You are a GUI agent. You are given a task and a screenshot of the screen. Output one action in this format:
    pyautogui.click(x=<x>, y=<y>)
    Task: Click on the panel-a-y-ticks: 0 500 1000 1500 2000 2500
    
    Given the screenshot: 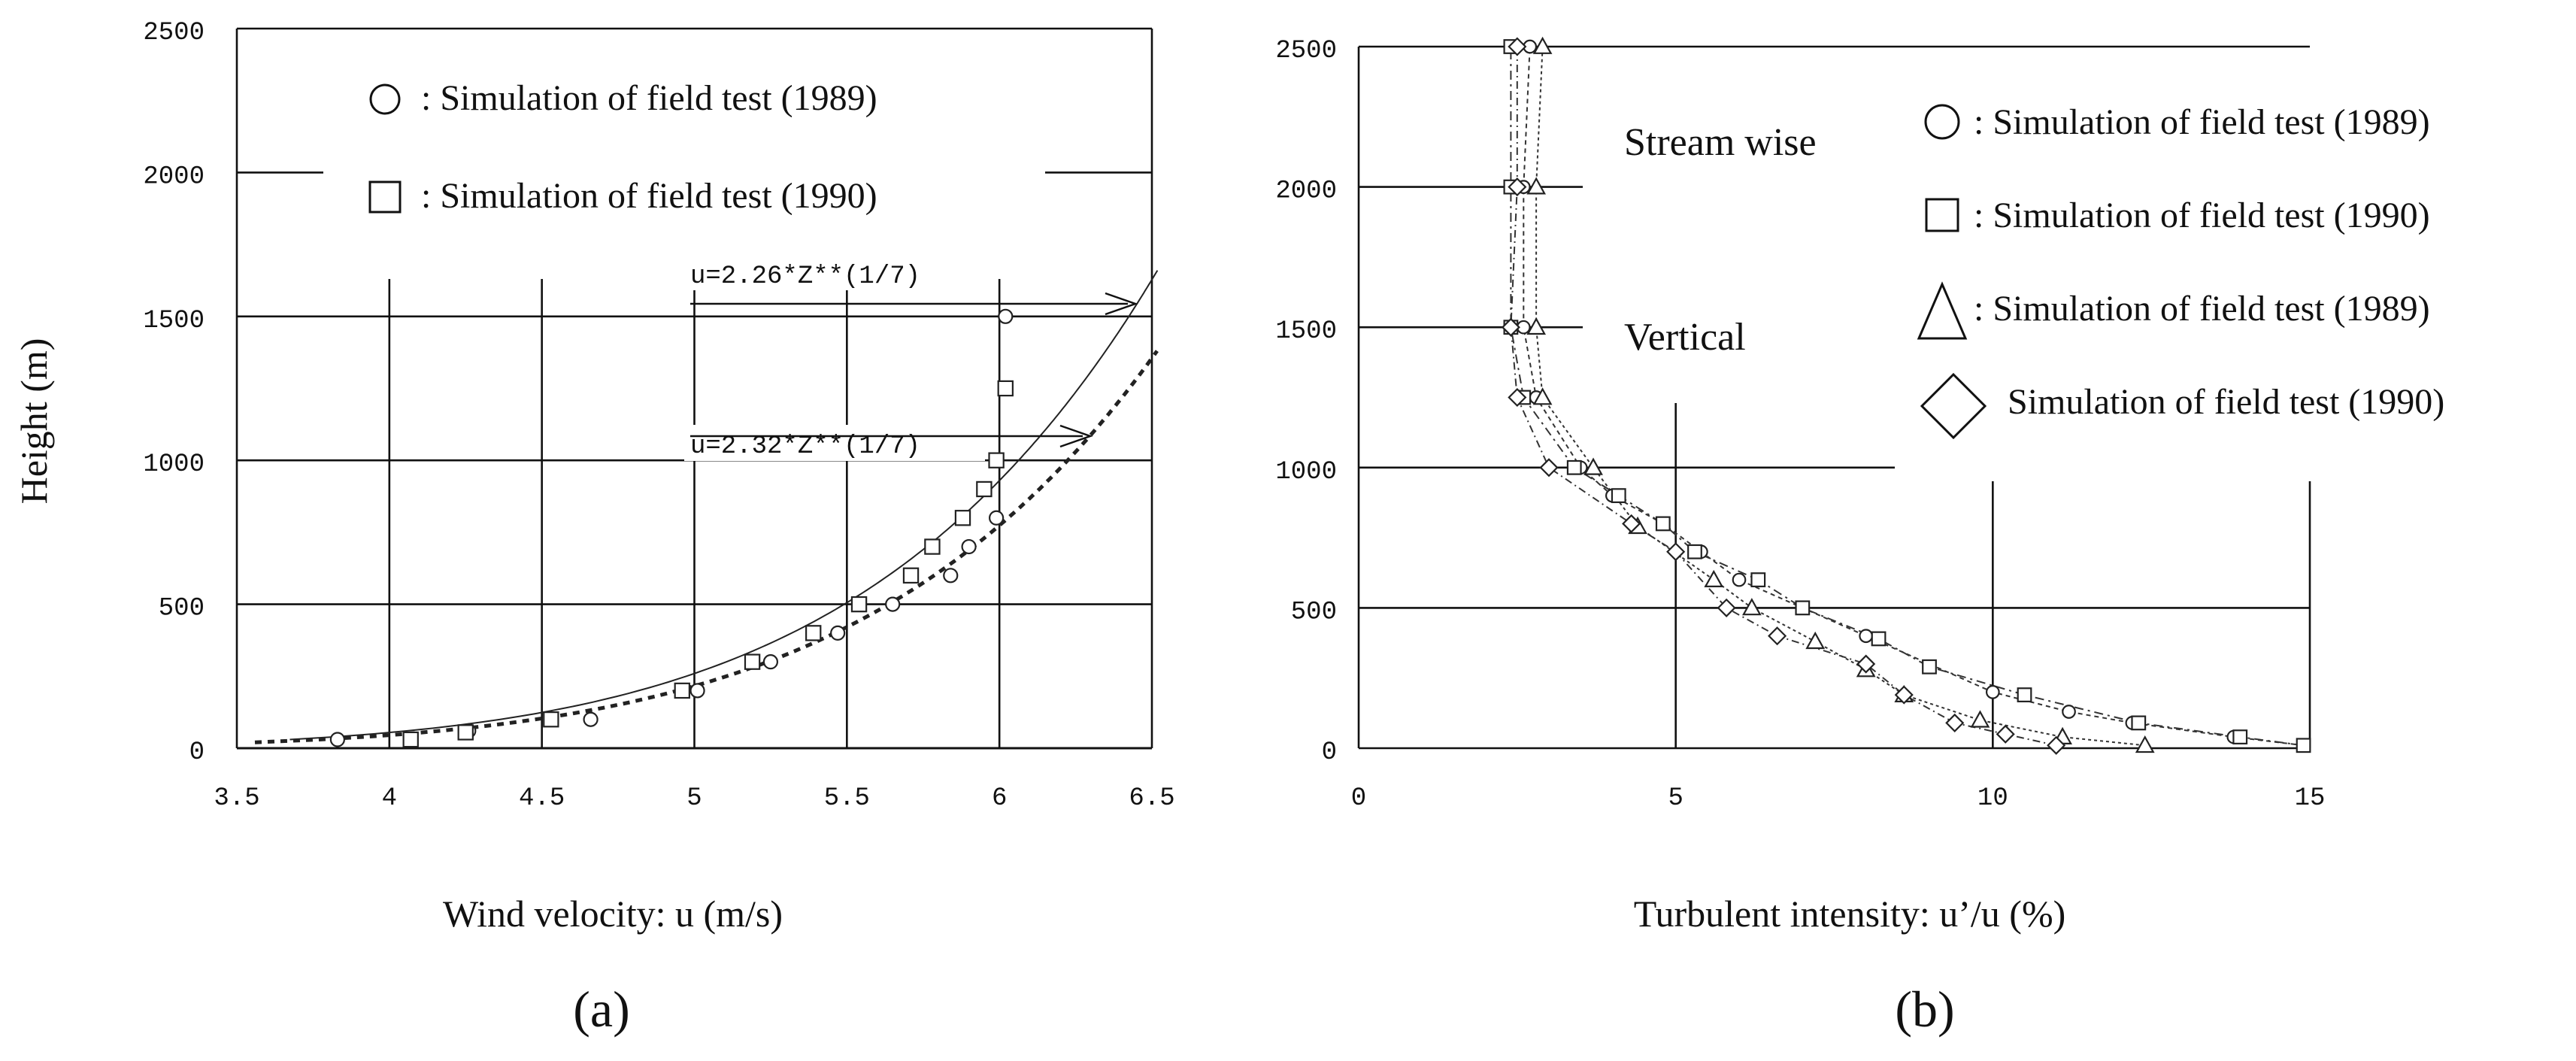 What is the action you would take?
    pyautogui.click(x=174, y=393)
    